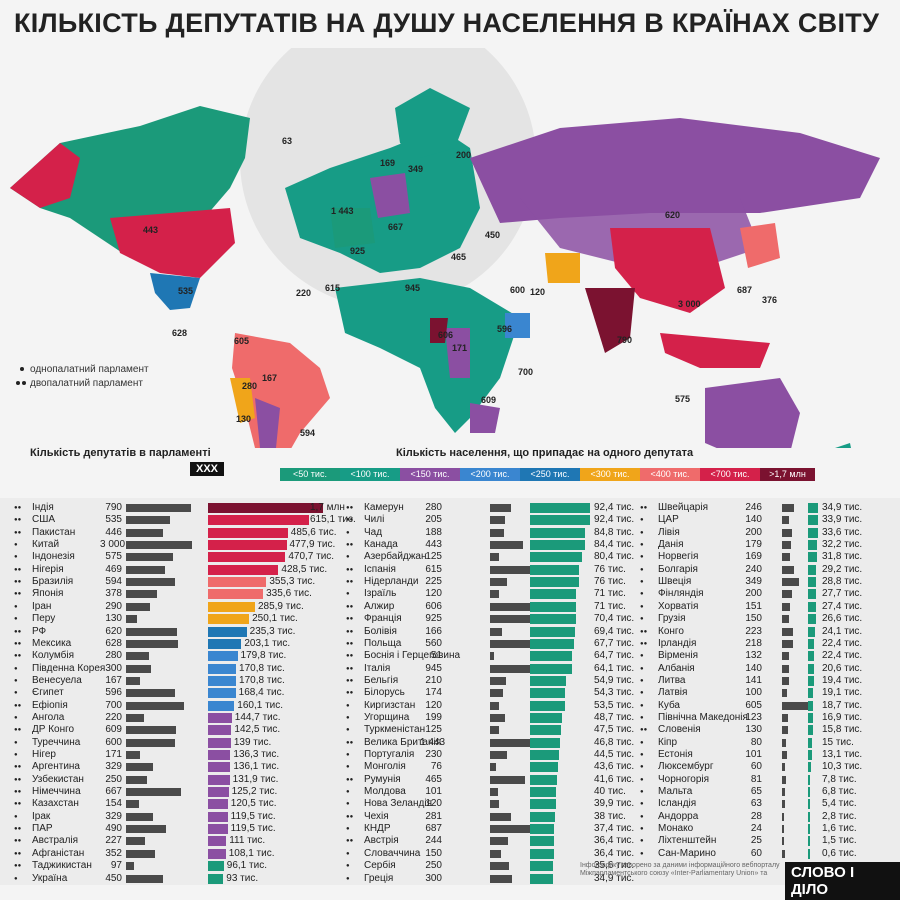 Image resolution: width=900 pixels, height=900 pixels. Describe the element at coordinates (756, 853) in the screenshot. I see `deputies-count: 60` at that location.